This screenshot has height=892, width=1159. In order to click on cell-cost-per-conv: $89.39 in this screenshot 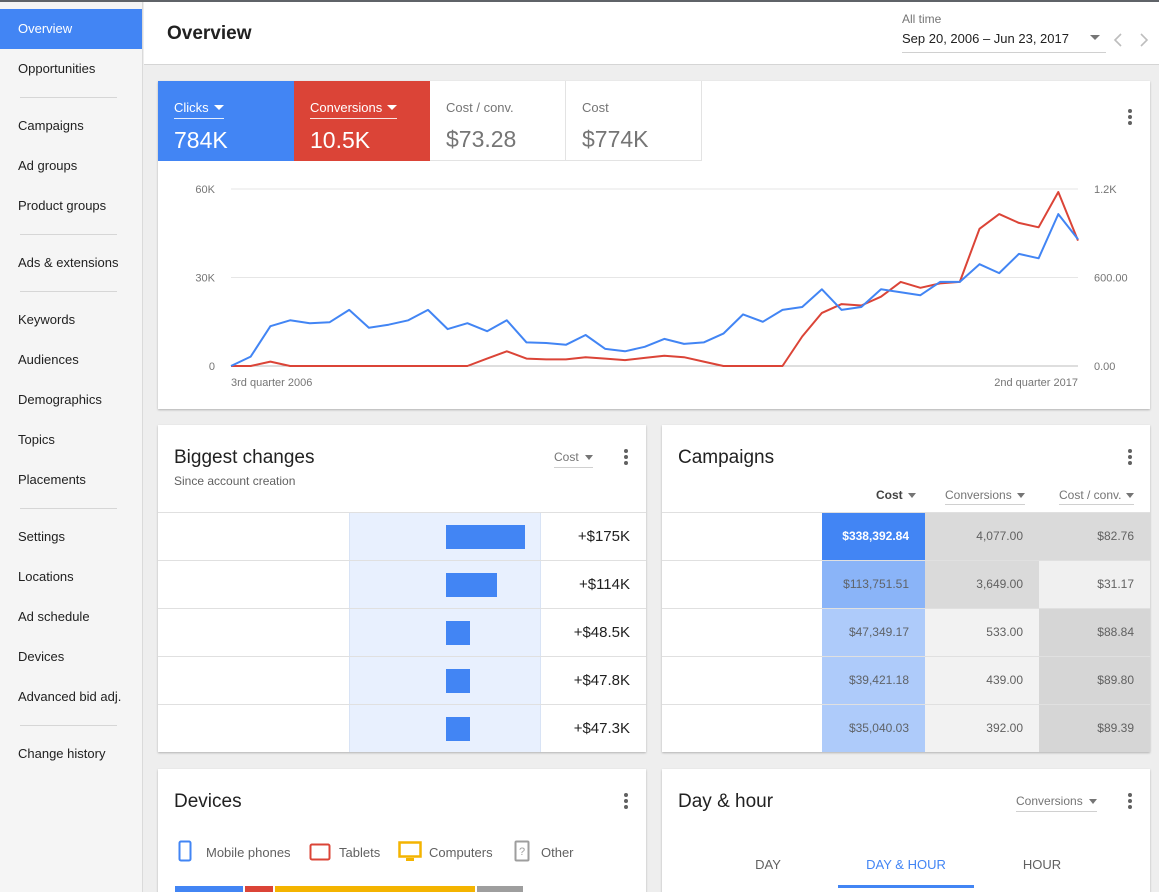, I will do `click(1094, 728)`.